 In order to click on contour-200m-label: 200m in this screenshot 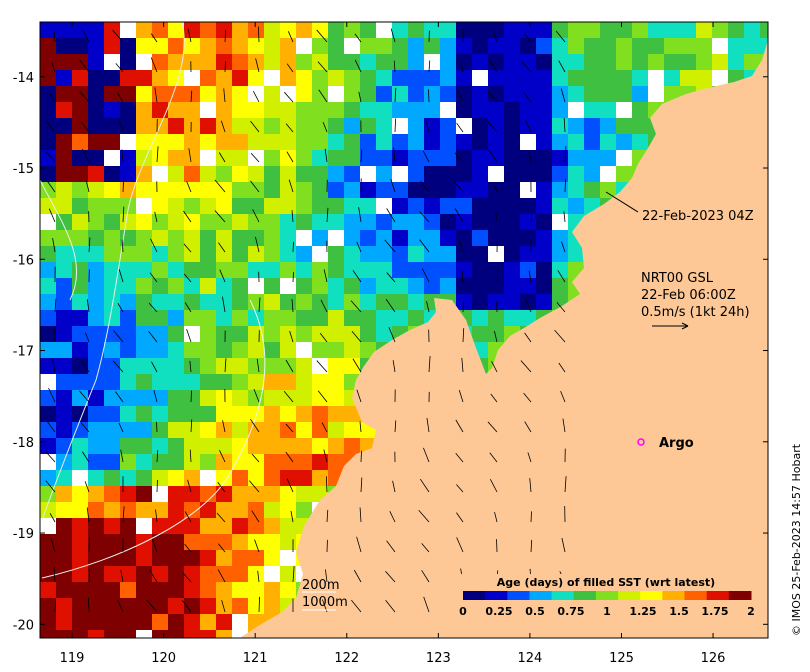, I will do `click(320, 585)`.